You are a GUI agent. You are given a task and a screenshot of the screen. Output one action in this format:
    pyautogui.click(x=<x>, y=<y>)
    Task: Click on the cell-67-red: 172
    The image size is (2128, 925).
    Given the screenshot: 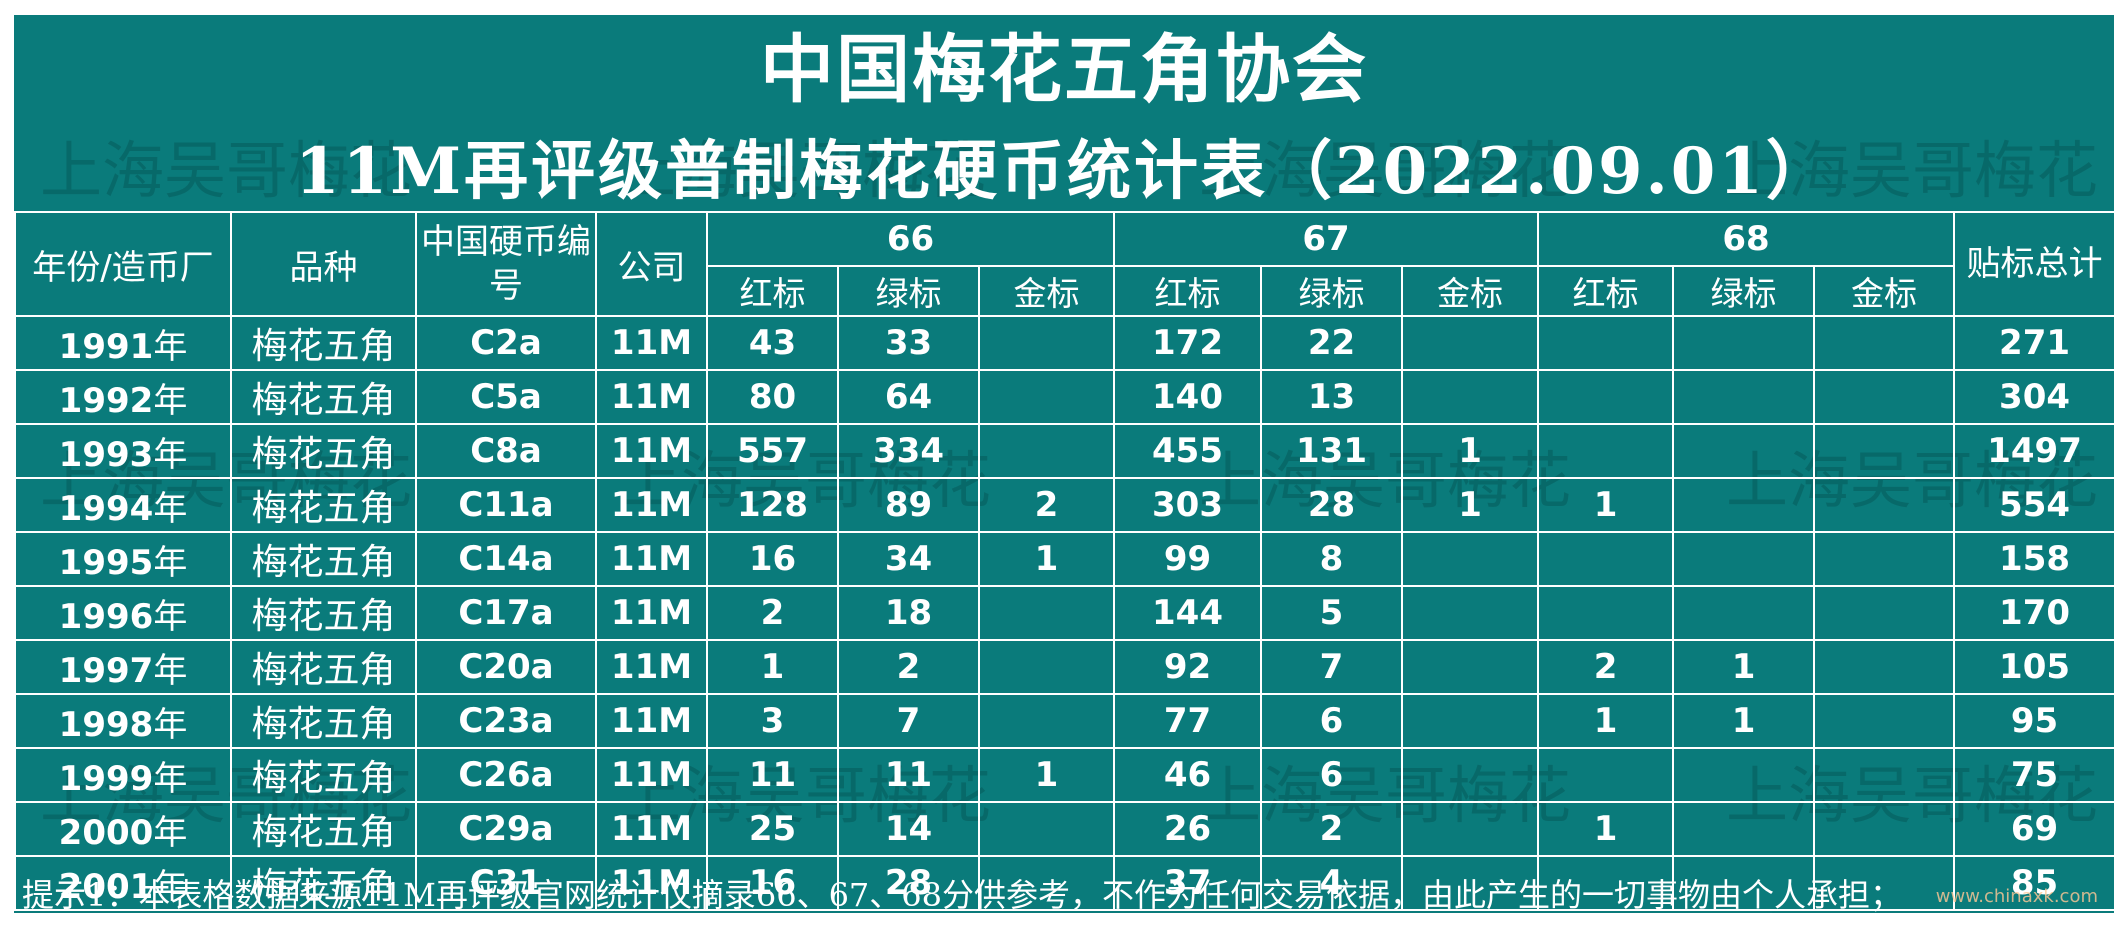 What is the action you would take?
    pyautogui.click(x=1188, y=343)
    